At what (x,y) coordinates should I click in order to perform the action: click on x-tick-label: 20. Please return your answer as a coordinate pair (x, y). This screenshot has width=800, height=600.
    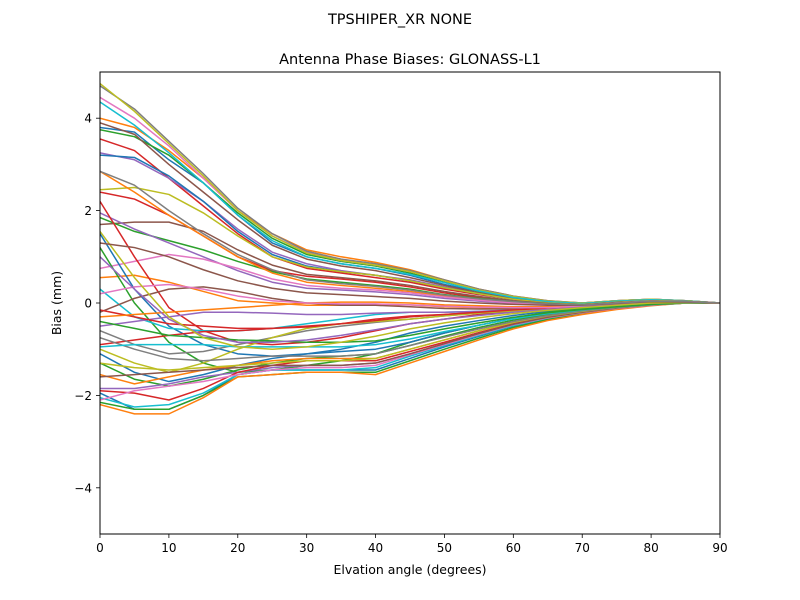
    Looking at the image, I should click on (237, 548).